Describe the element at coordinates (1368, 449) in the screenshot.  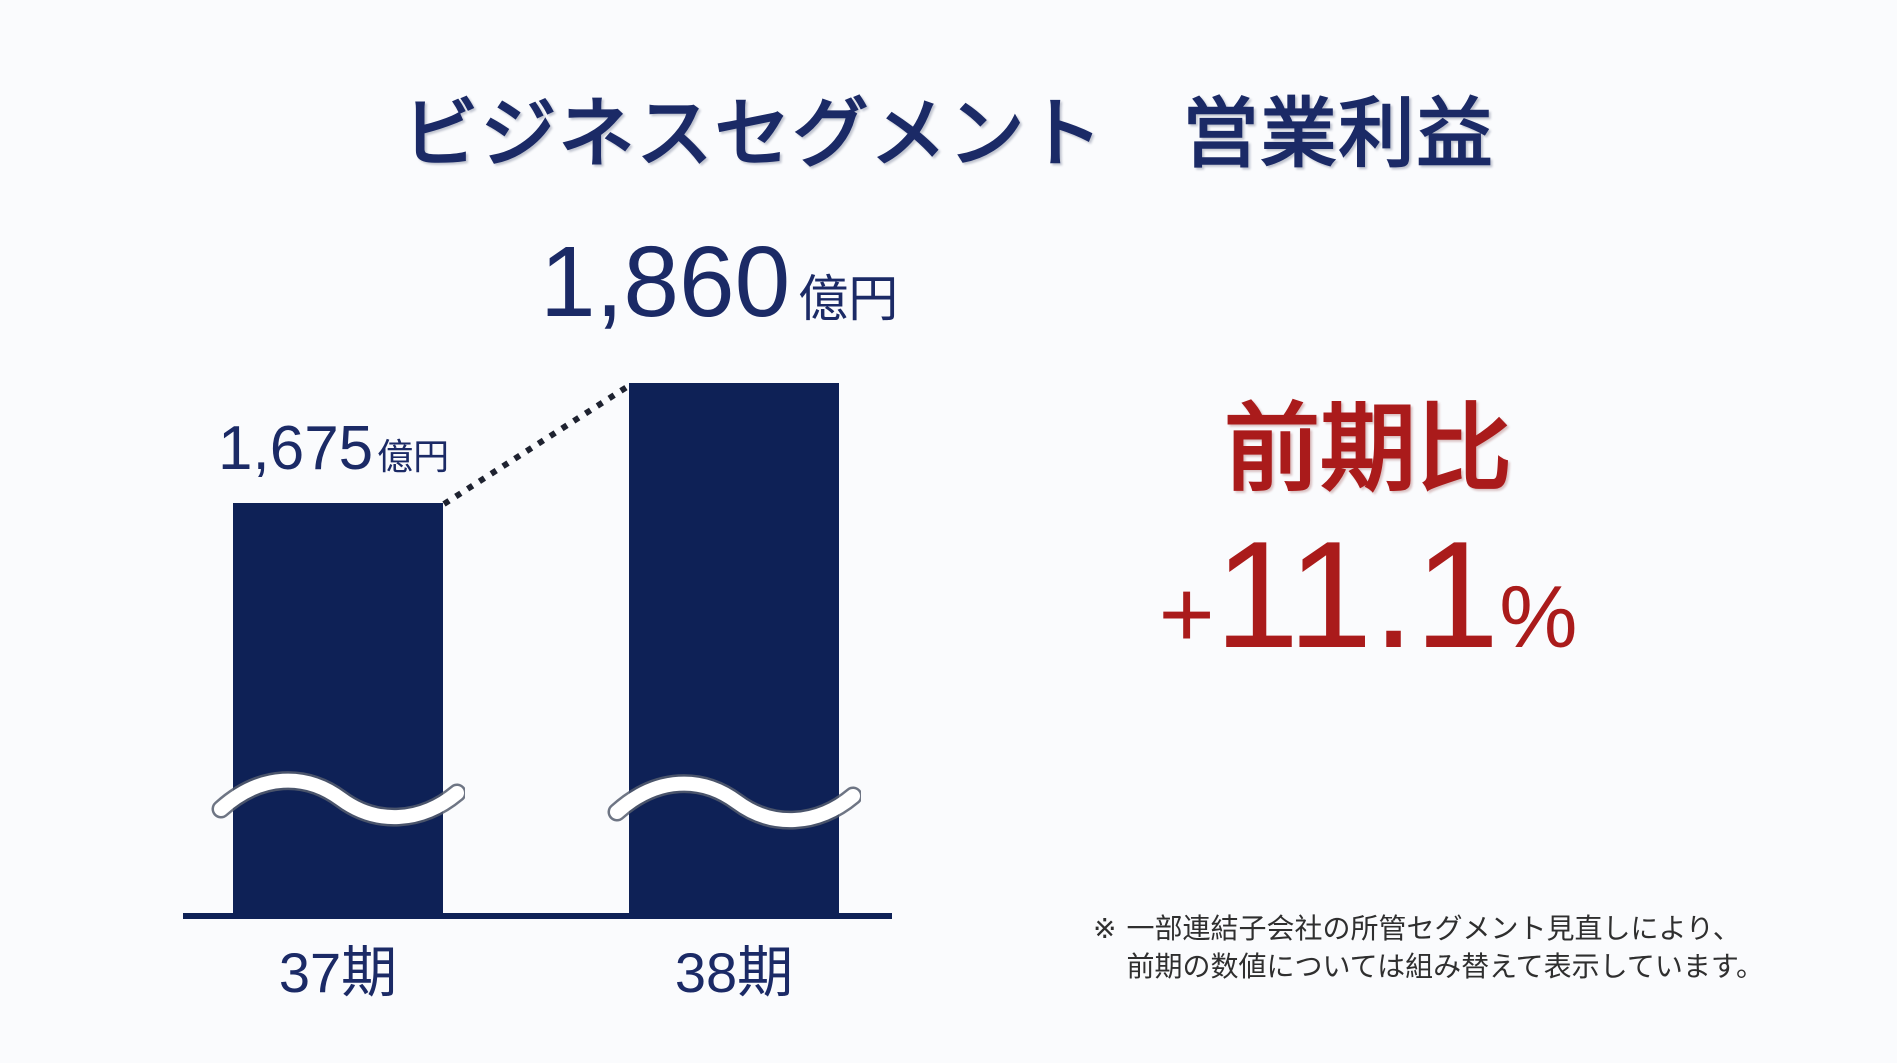
I see `comparison-label: 前期比` at that location.